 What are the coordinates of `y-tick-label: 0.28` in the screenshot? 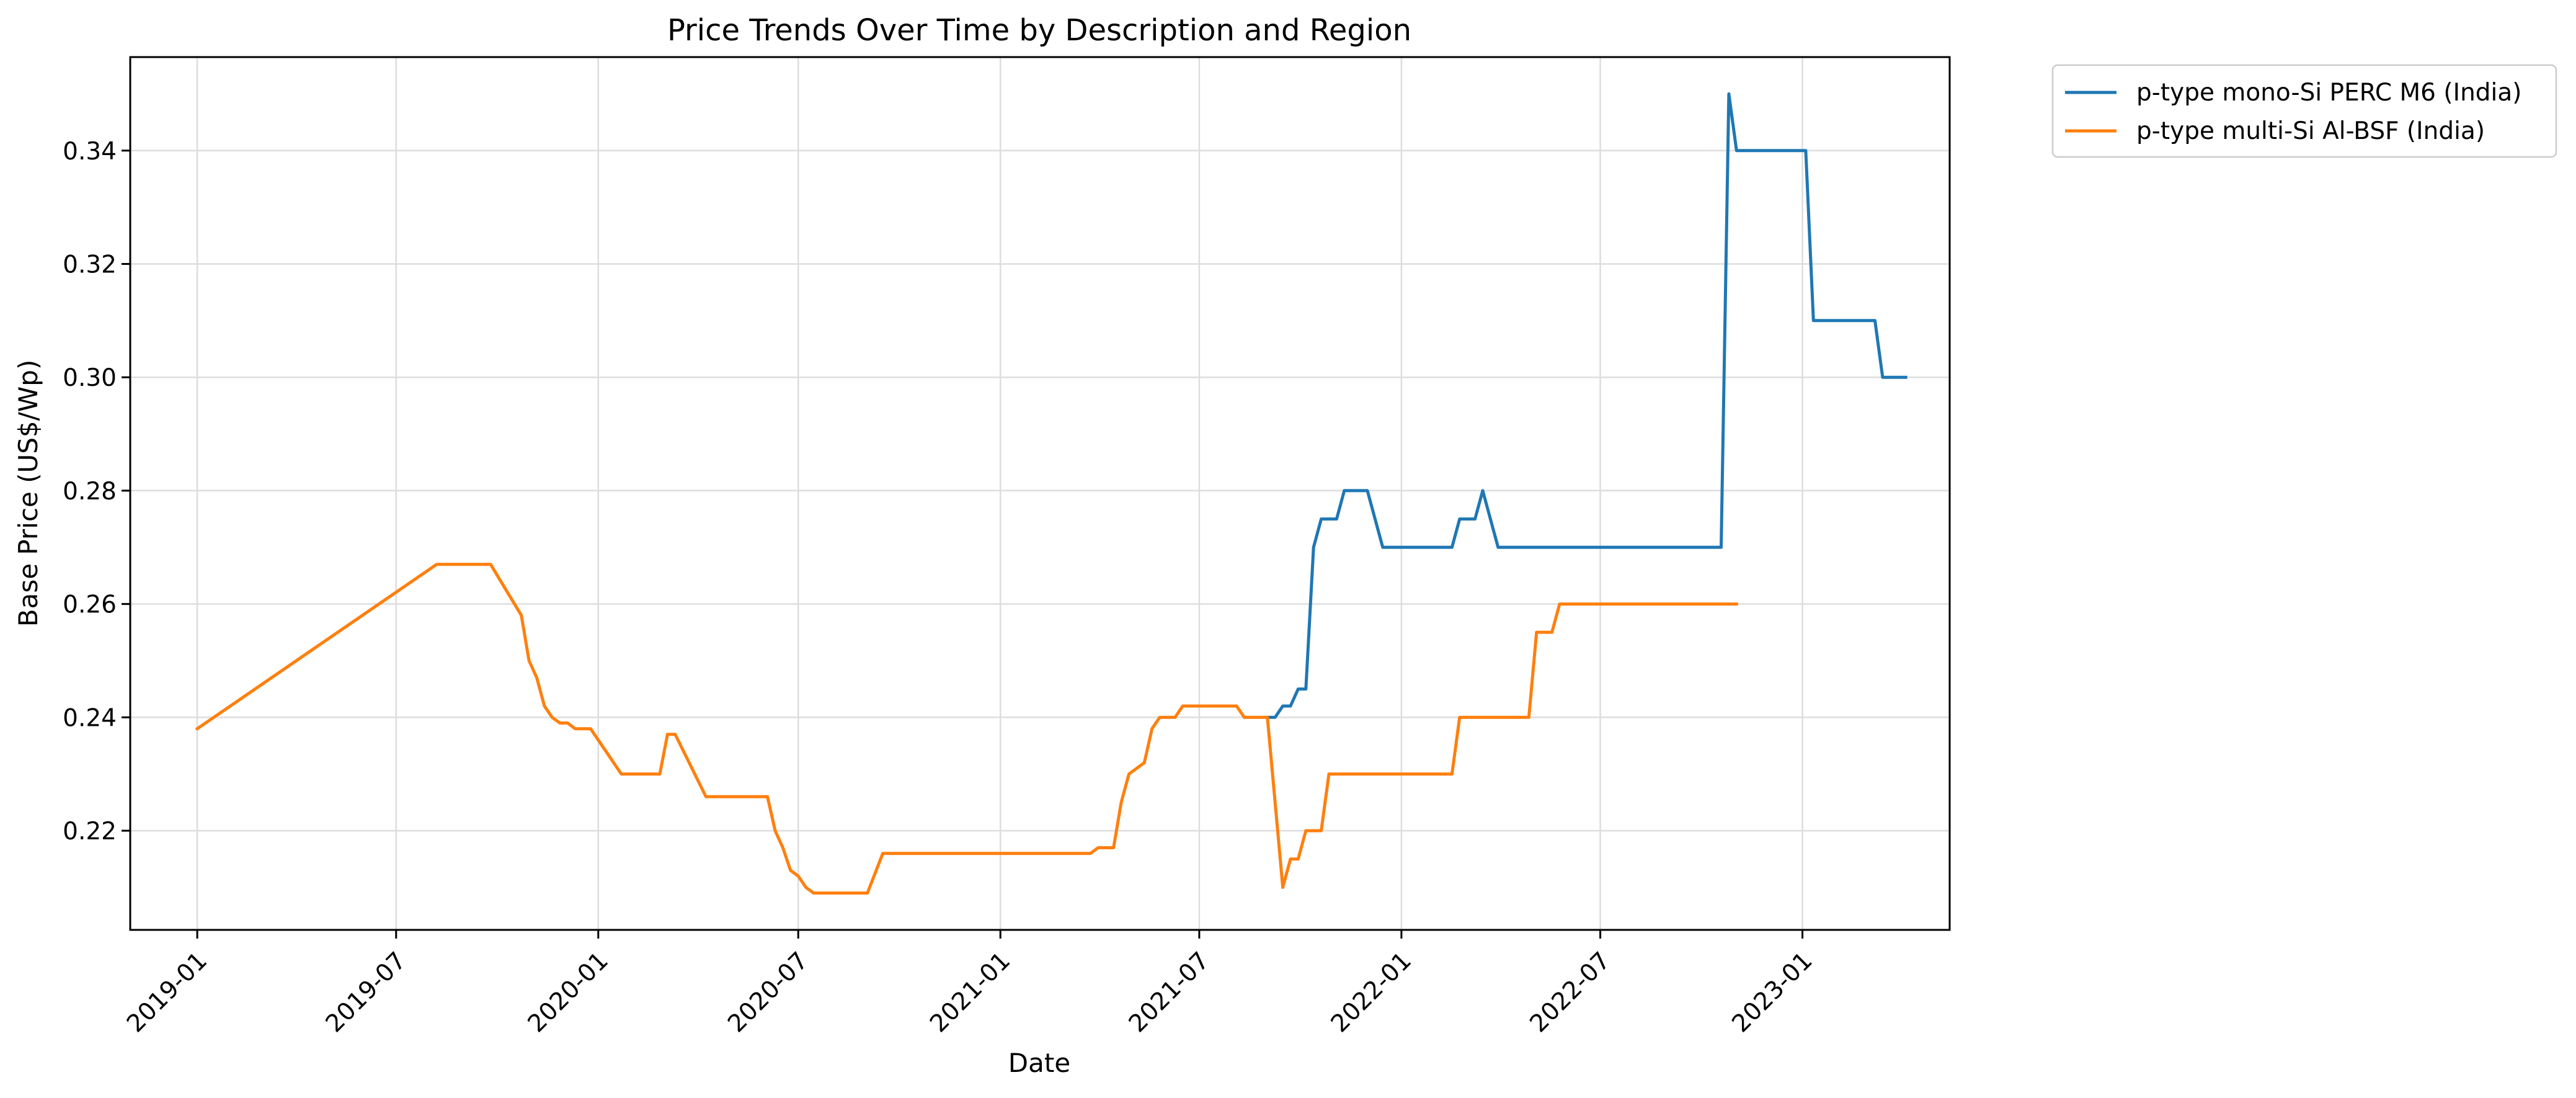 It's located at (90, 492).